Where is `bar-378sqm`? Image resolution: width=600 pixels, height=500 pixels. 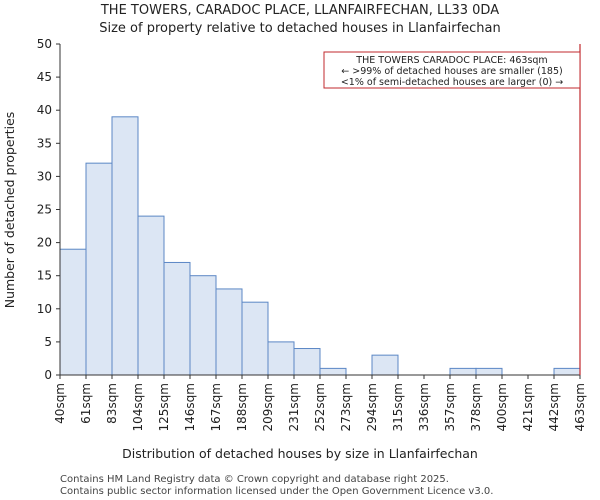
bar-378sqm is located at coordinates (489, 371).